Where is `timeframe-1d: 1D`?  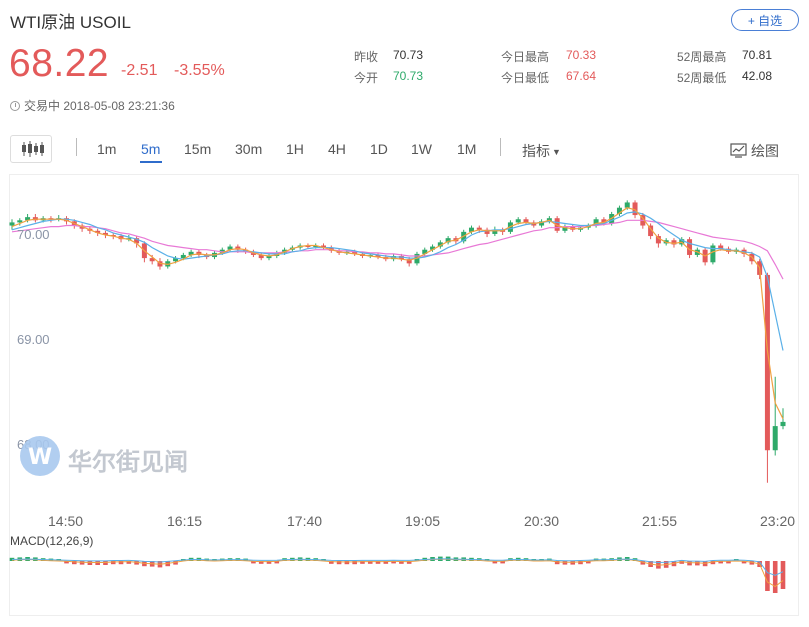 timeframe-1d: 1D is located at coordinates (379, 149).